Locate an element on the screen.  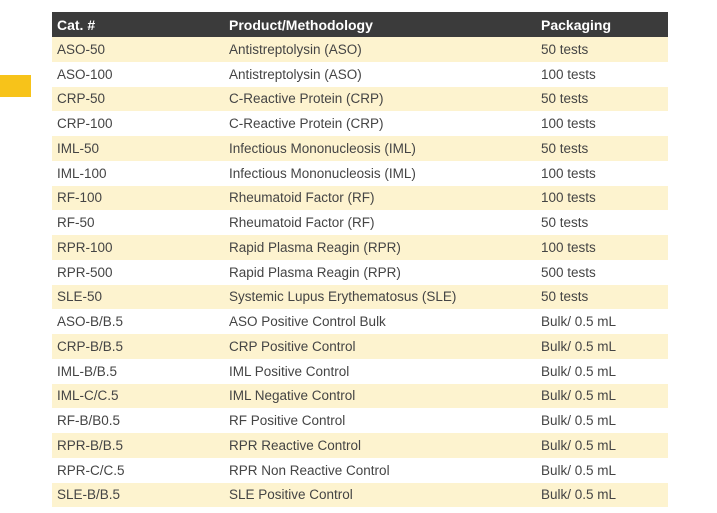
cell-cat: ASO-100 is located at coordinates (138, 74).